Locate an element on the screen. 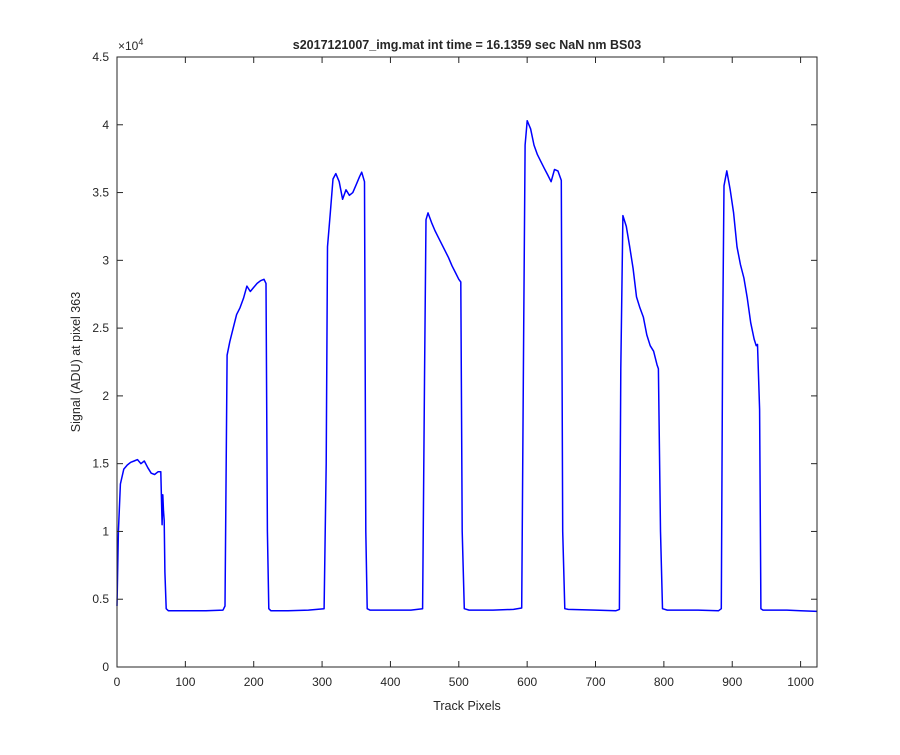 The width and height of the screenshot is (900, 755). y-tick-label: 4.5 is located at coordinates (100, 57).